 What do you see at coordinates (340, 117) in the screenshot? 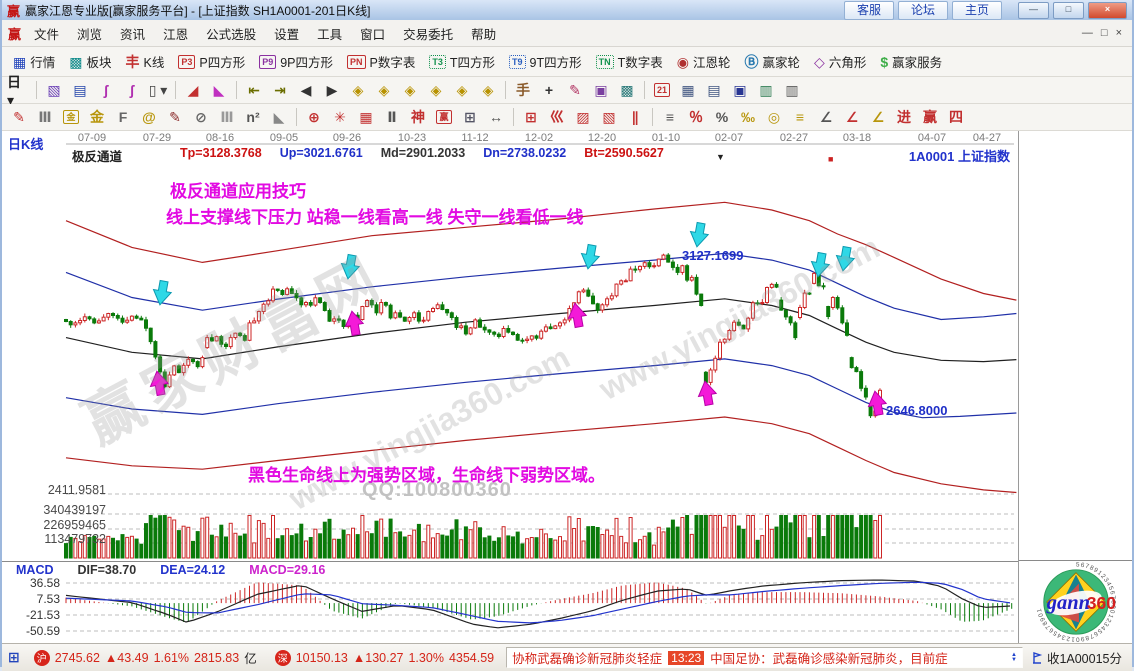
I see `star-rays-icon: ✳` at bounding box center [340, 117].